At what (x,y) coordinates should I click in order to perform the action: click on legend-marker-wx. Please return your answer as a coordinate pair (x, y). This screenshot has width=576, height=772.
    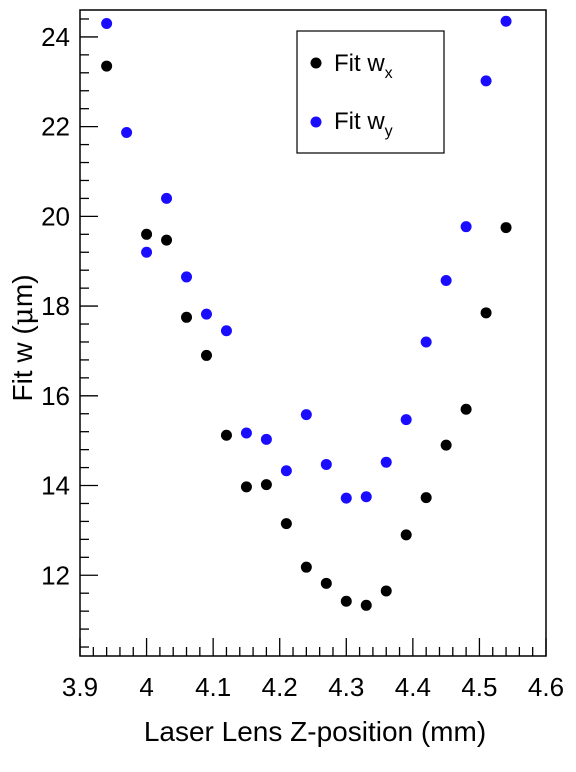
    Looking at the image, I should click on (316, 63).